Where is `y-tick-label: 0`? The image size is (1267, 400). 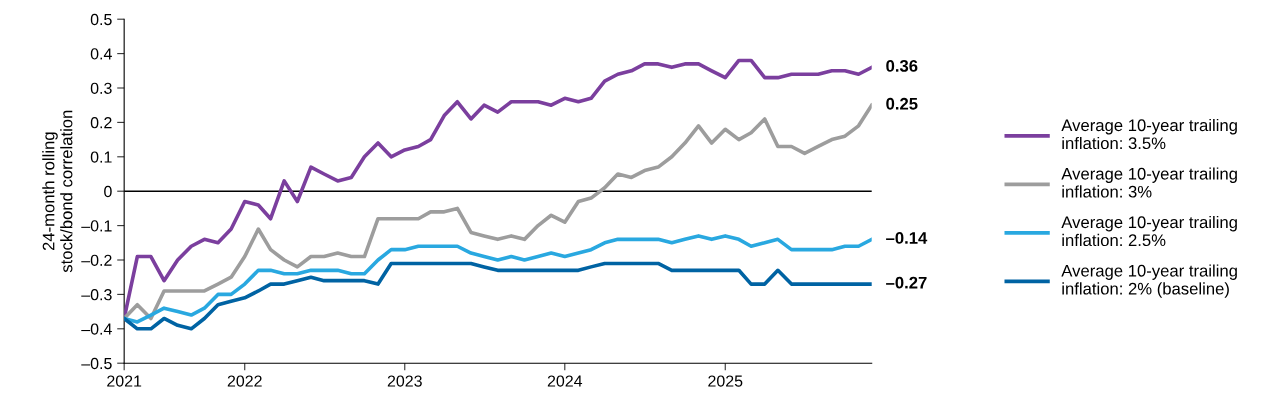
y-tick-label: 0 is located at coordinates (108, 191).